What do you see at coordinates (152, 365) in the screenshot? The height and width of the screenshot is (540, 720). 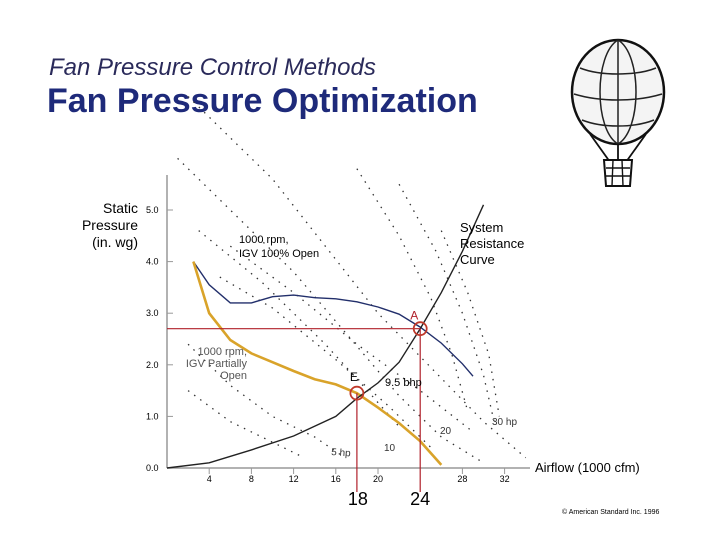 I see `y-tick-label: 2.0` at bounding box center [152, 365].